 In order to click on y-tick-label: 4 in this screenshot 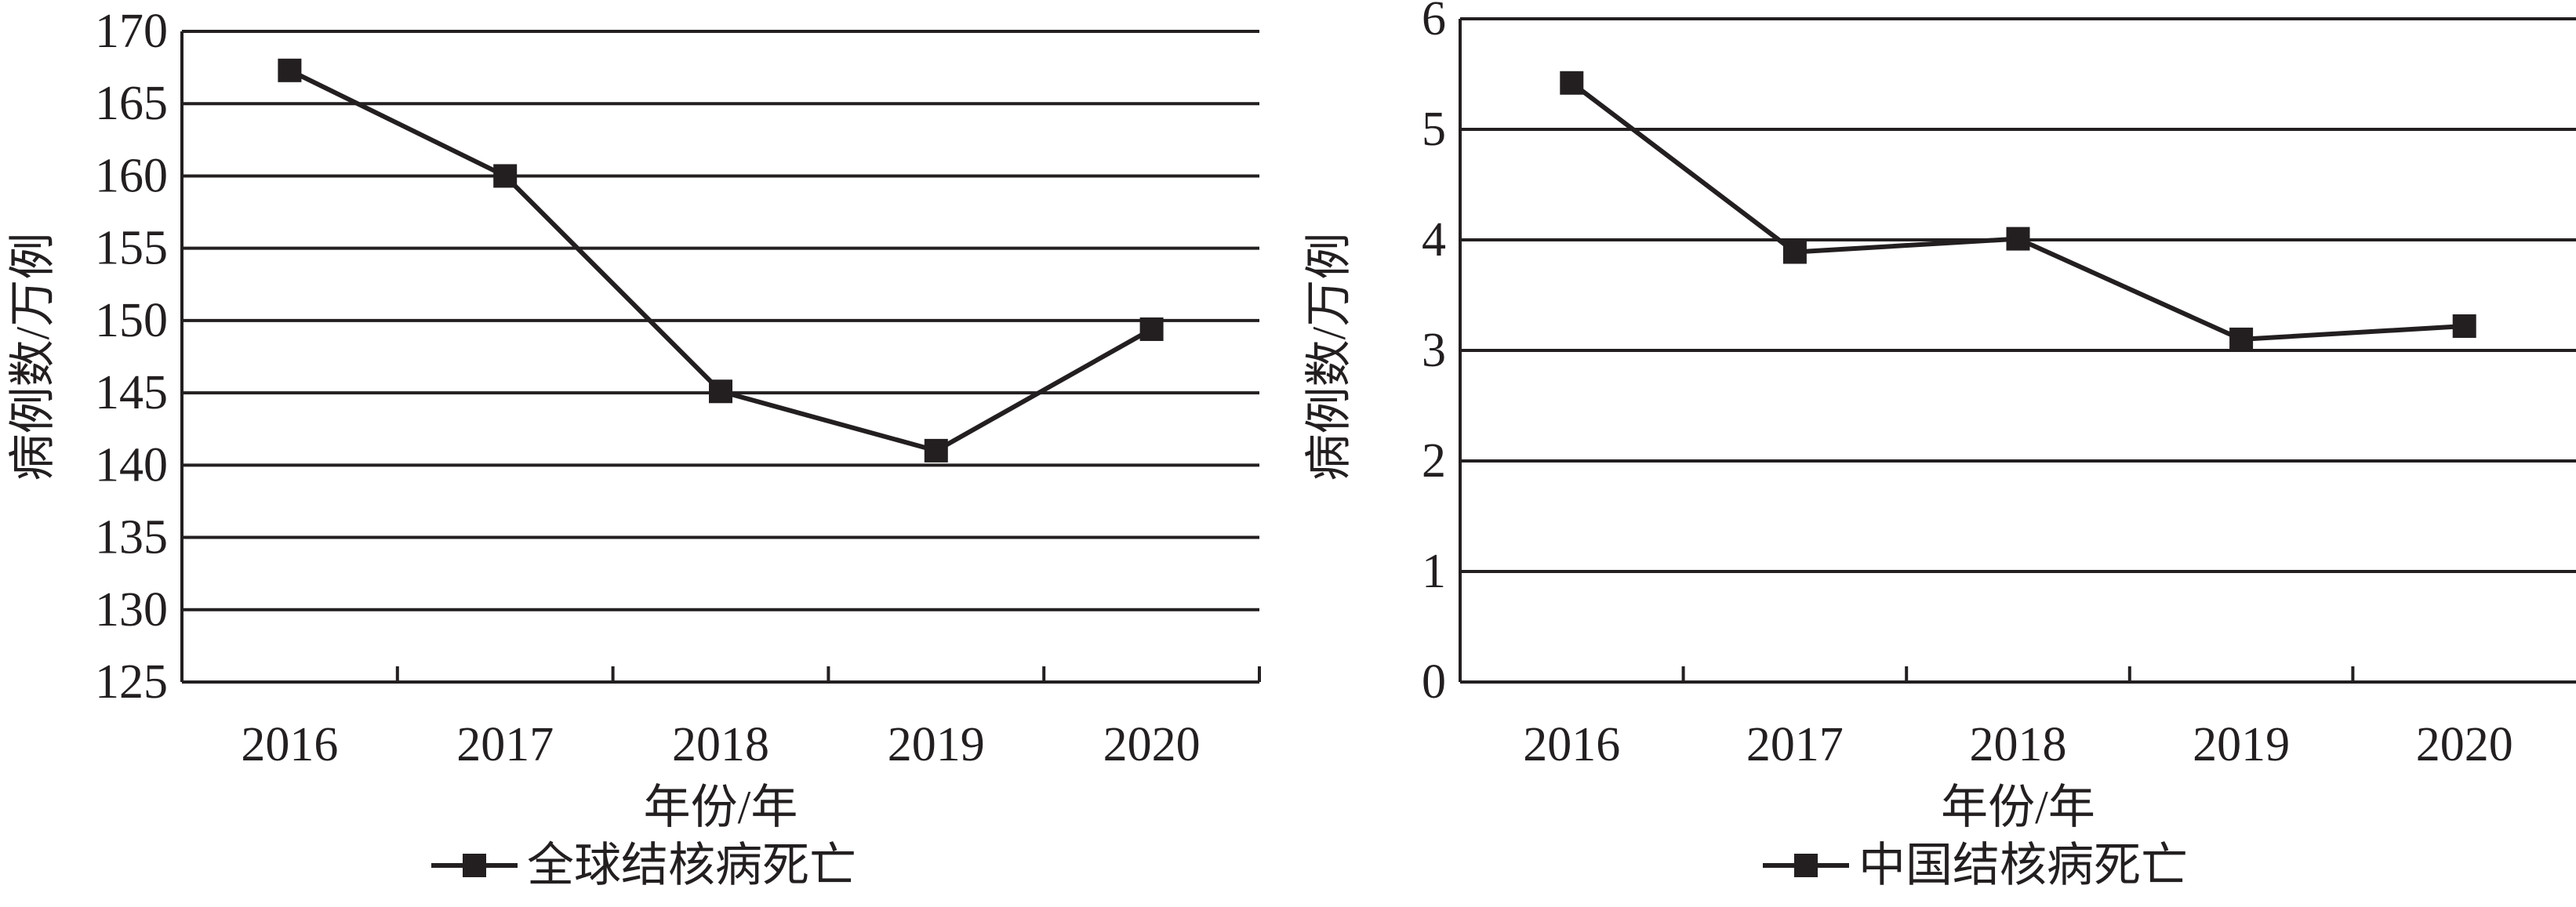, I will do `click(1434, 240)`.